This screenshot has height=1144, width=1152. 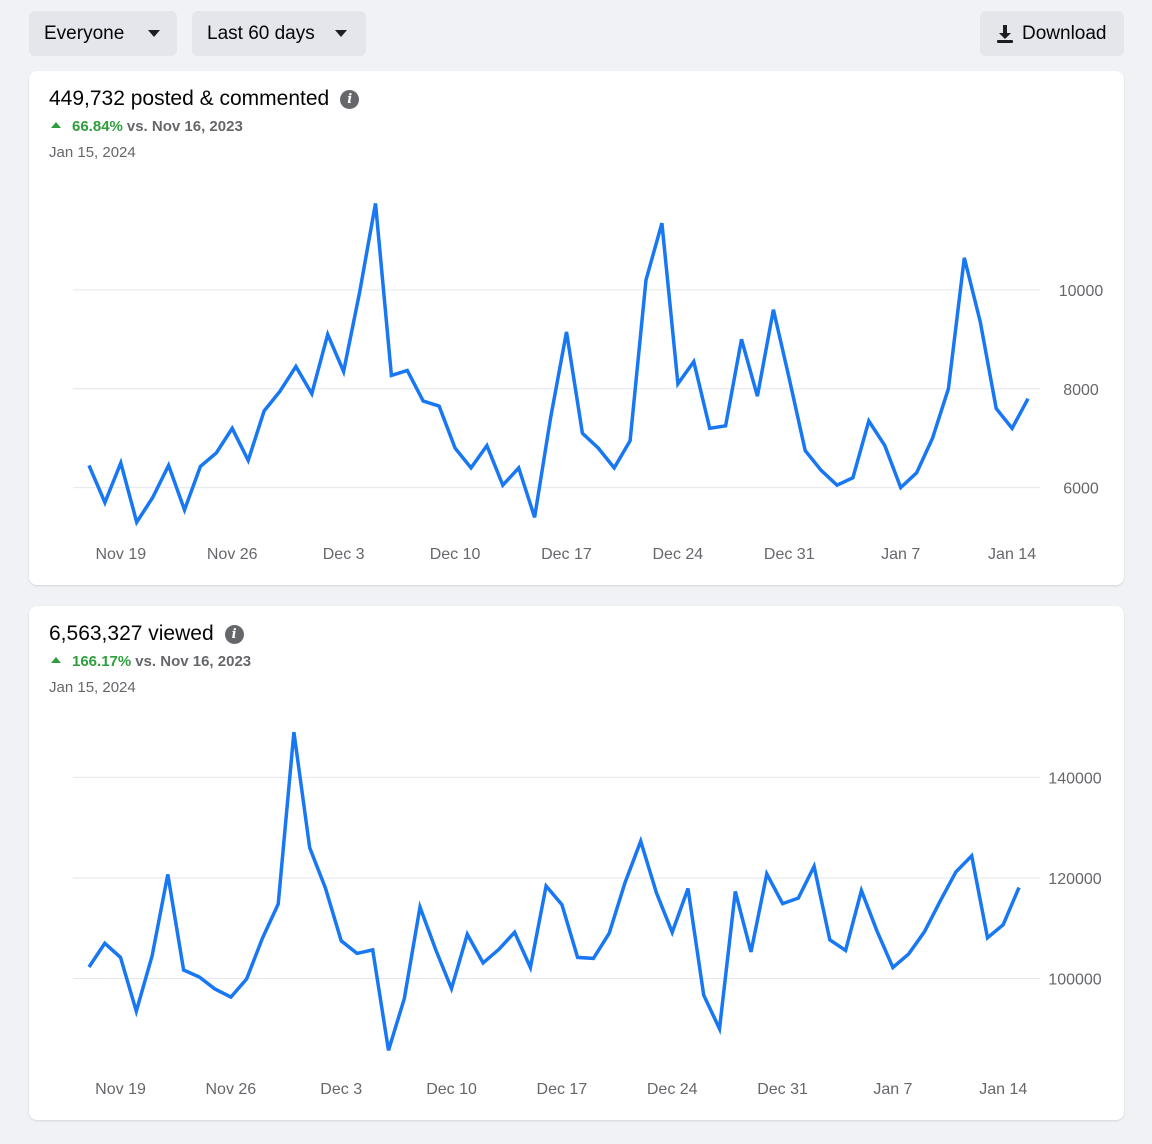 What do you see at coordinates (97, 126) in the screenshot?
I see `change-percent: 66.84%` at bounding box center [97, 126].